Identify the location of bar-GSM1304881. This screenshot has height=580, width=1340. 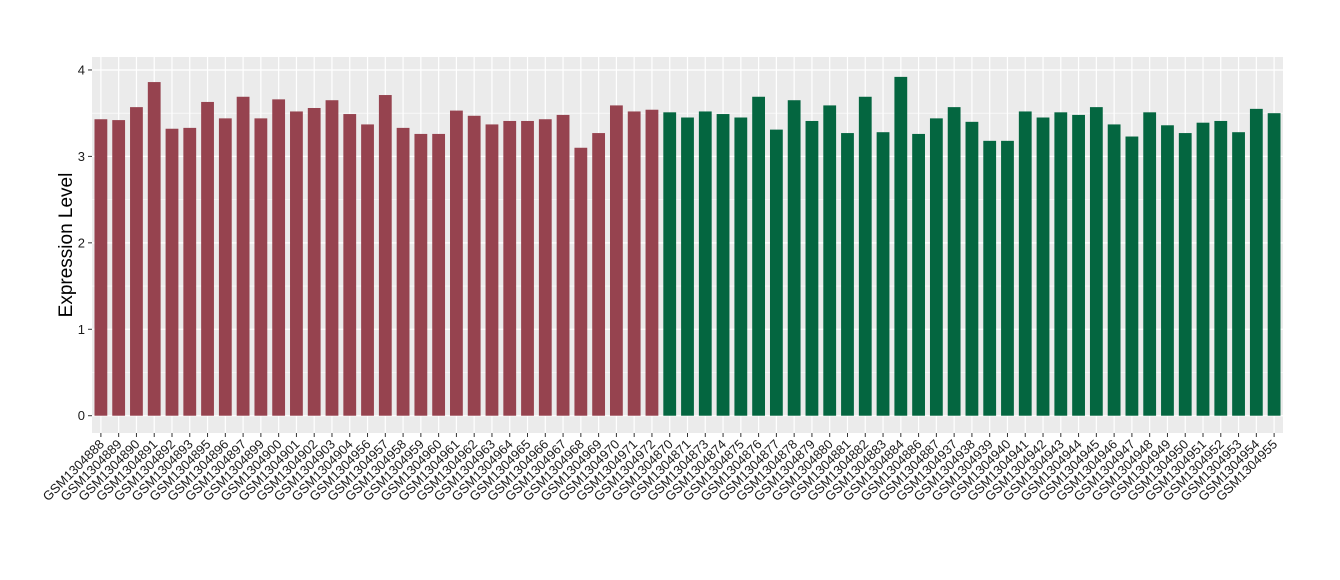
(847, 274).